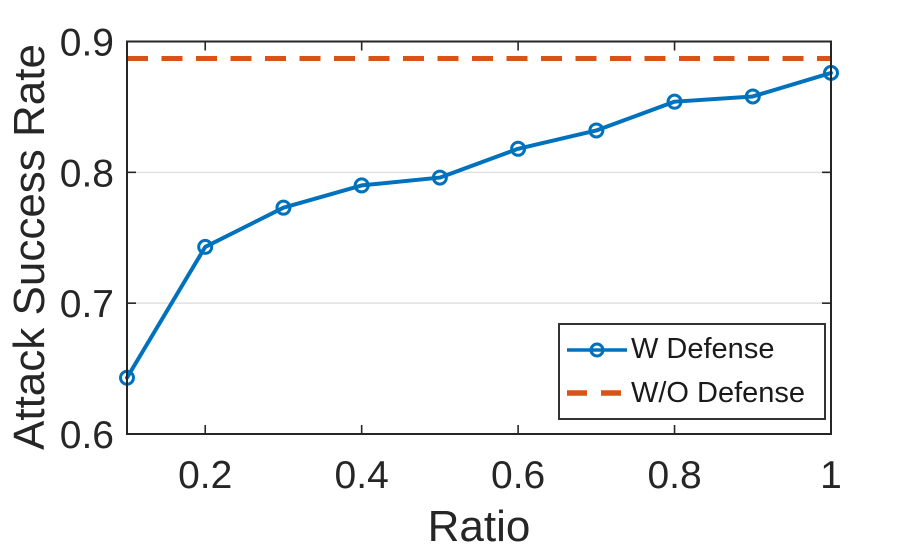  Describe the element at coordinates (479, 526) in the screenshot. I see `x-axis-label: Ratio` at that location.